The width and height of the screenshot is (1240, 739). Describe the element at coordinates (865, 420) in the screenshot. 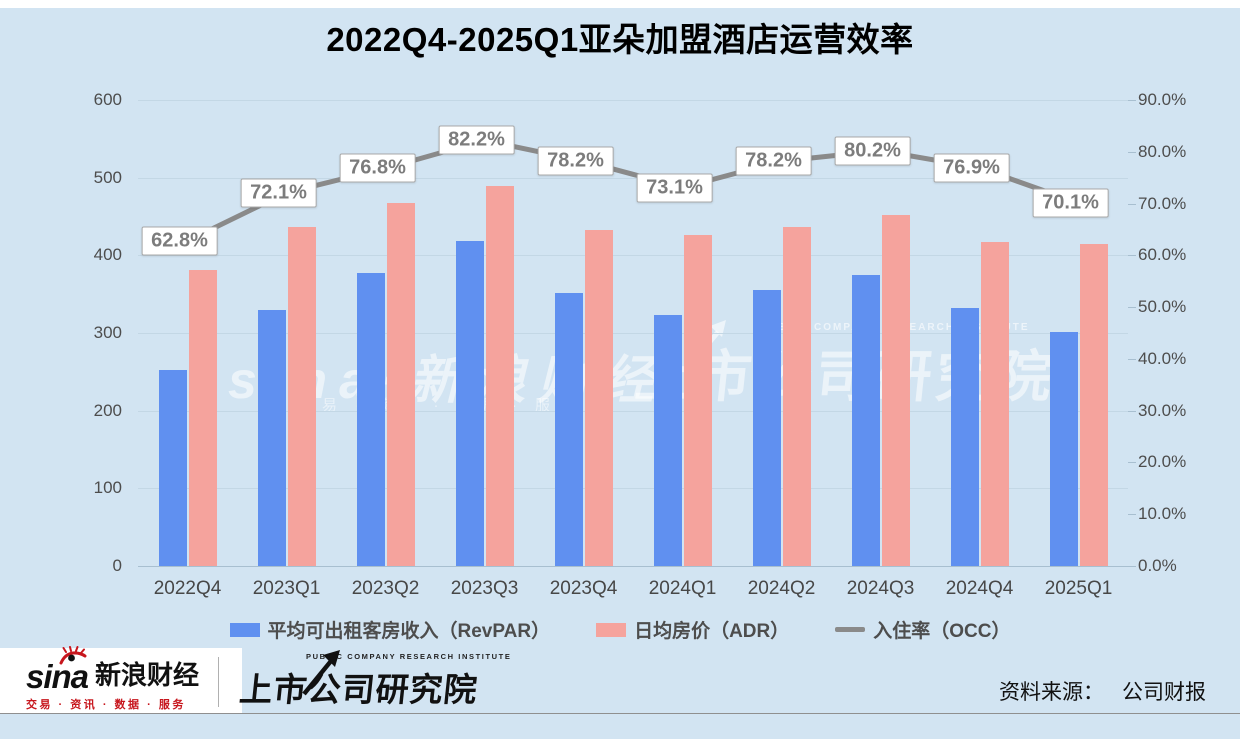

I see `bar-revpar-2024Q3` at that location.